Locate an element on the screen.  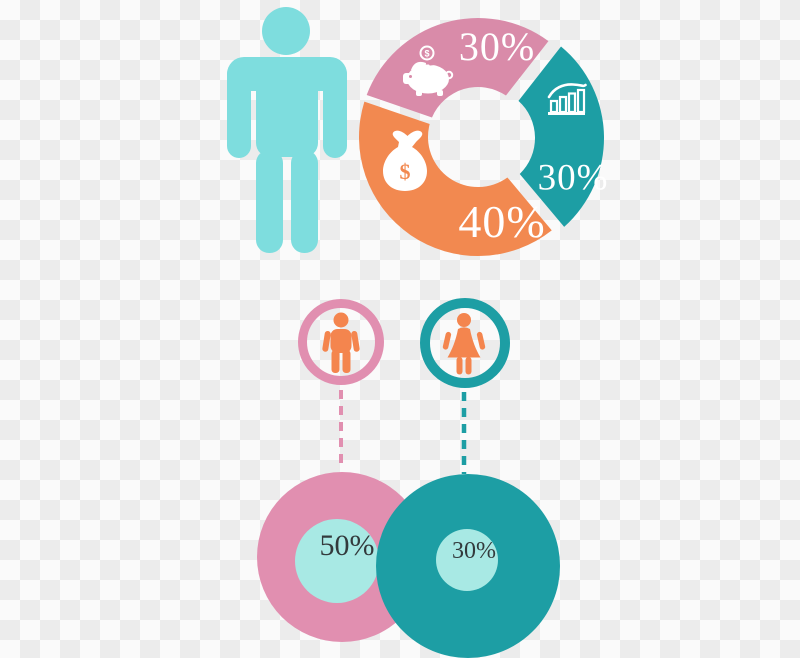
male-ring is located at coordinates (341, 342).